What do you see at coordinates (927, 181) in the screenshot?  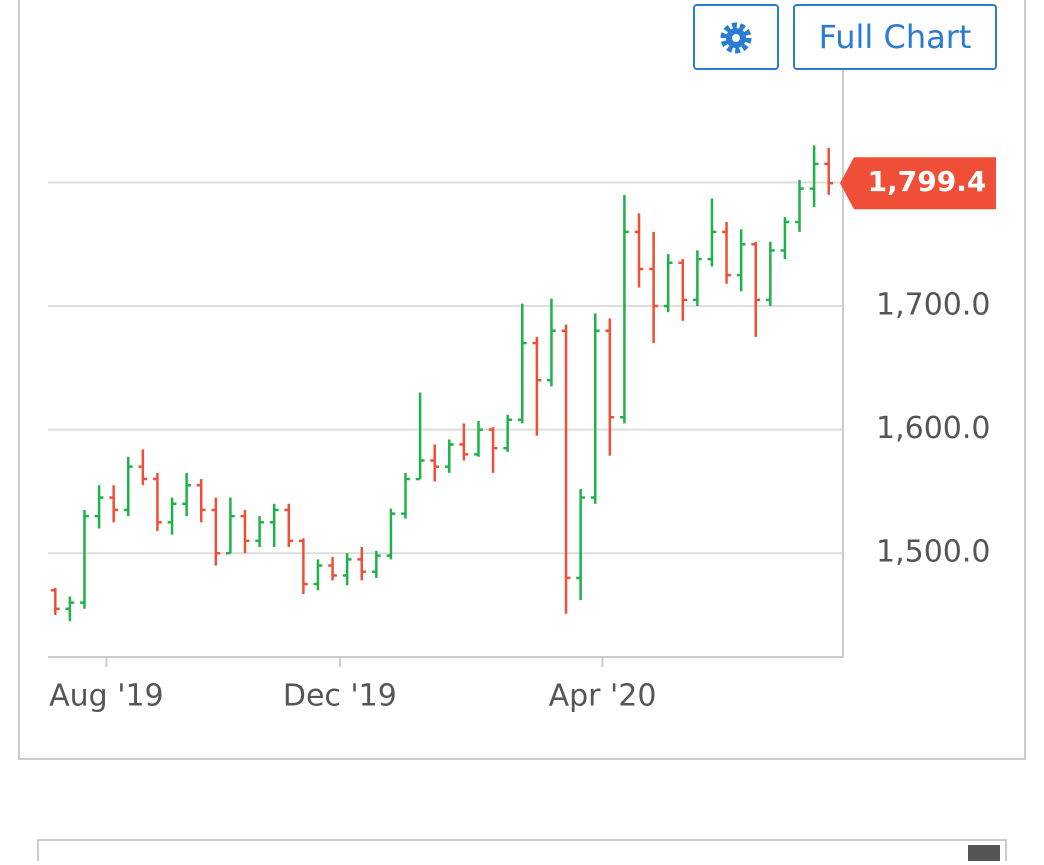 I see `price-tag-label: 1,799.4` at bounding box center [927, 181].